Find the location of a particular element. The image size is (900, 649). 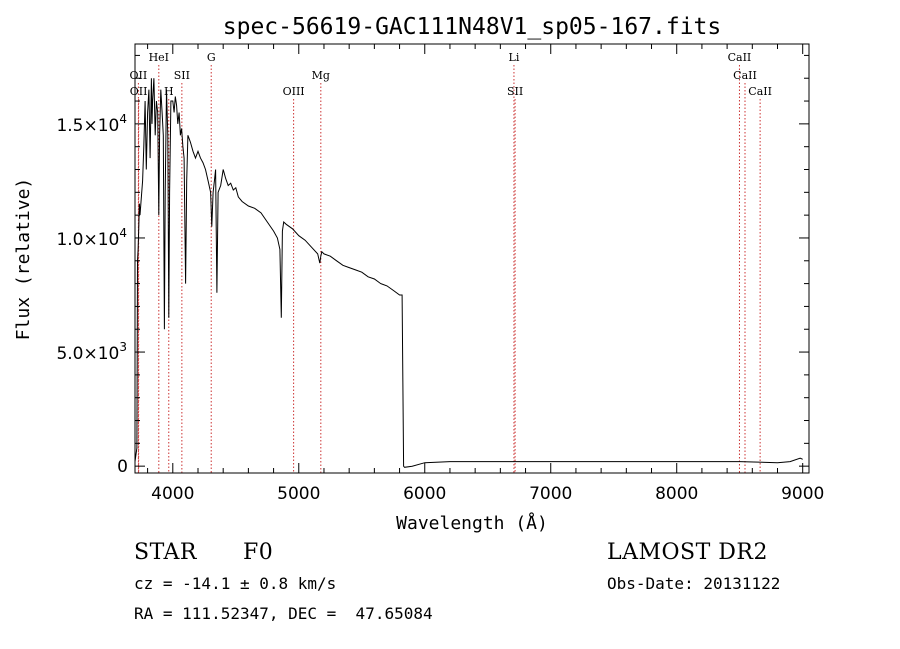

spectral-line-label: OIII is located at coordinates (294, 91).